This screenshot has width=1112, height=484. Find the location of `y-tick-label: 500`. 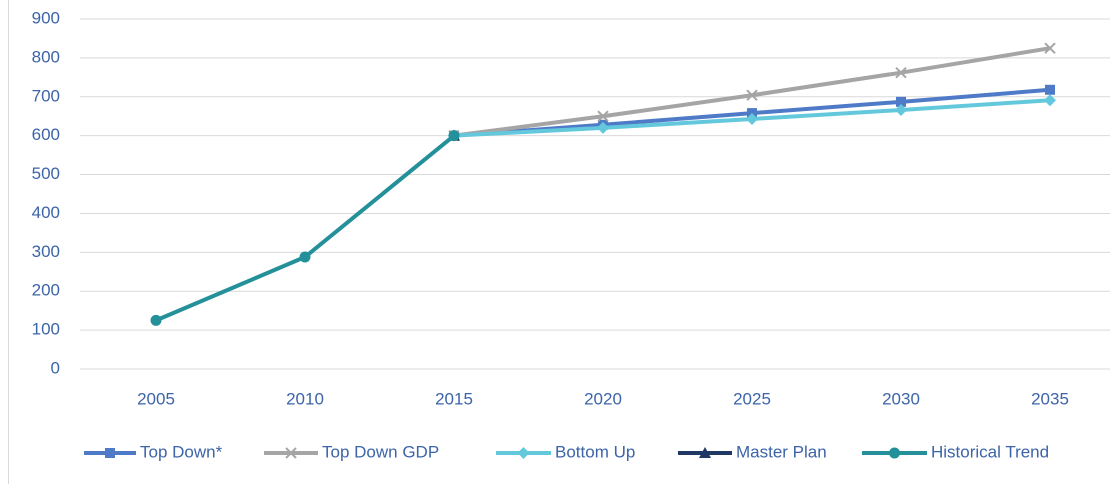

y-tick-label: 500 is located at coordinates (46, 173).